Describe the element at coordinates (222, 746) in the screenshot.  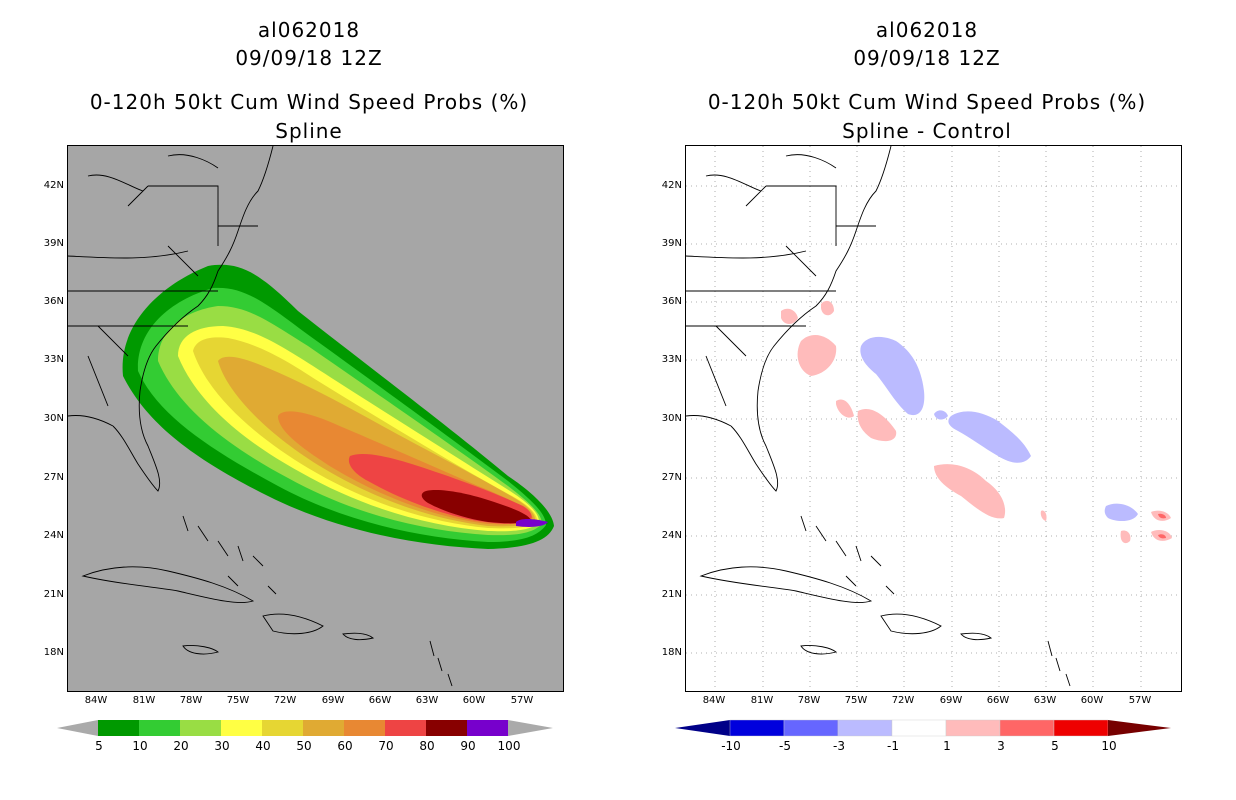
I see `colorbar-label: 30` at that location.